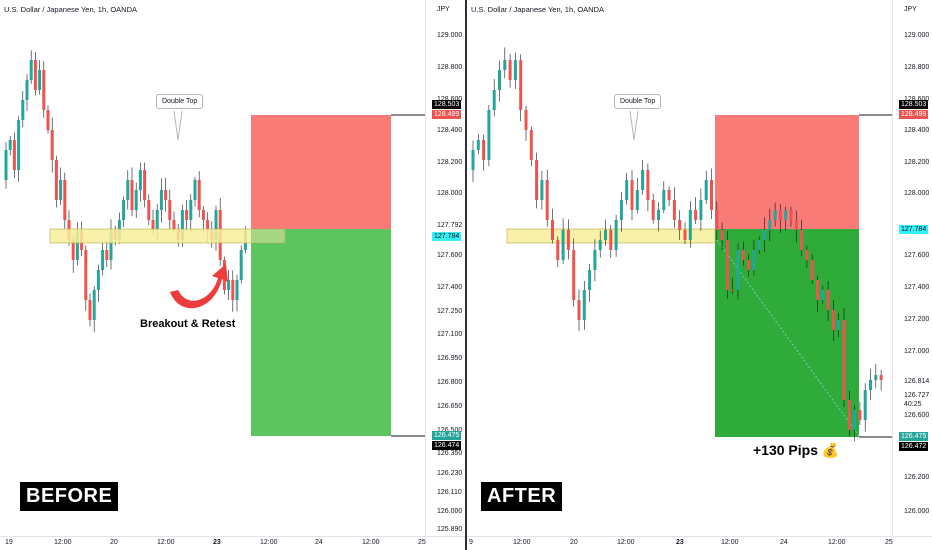 Image resolution: width=932 pixels, height=550 pixels. Describe the element at coordinates (889, 542) in the screenshot. I see `time-tick-label: 25` at that location.